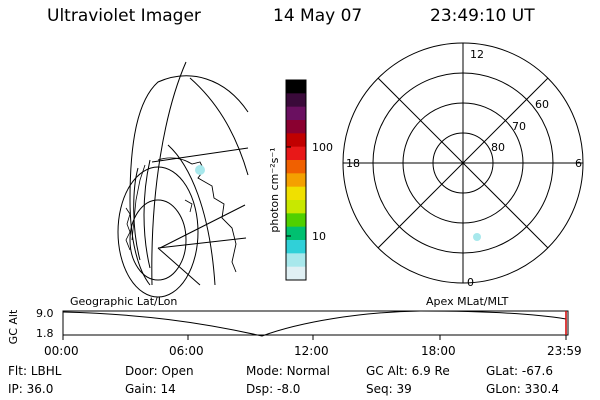  Describe the element at coordinates (522, 389) in the screenshot. I see `info-glon: GLon: 330.4` at that location.